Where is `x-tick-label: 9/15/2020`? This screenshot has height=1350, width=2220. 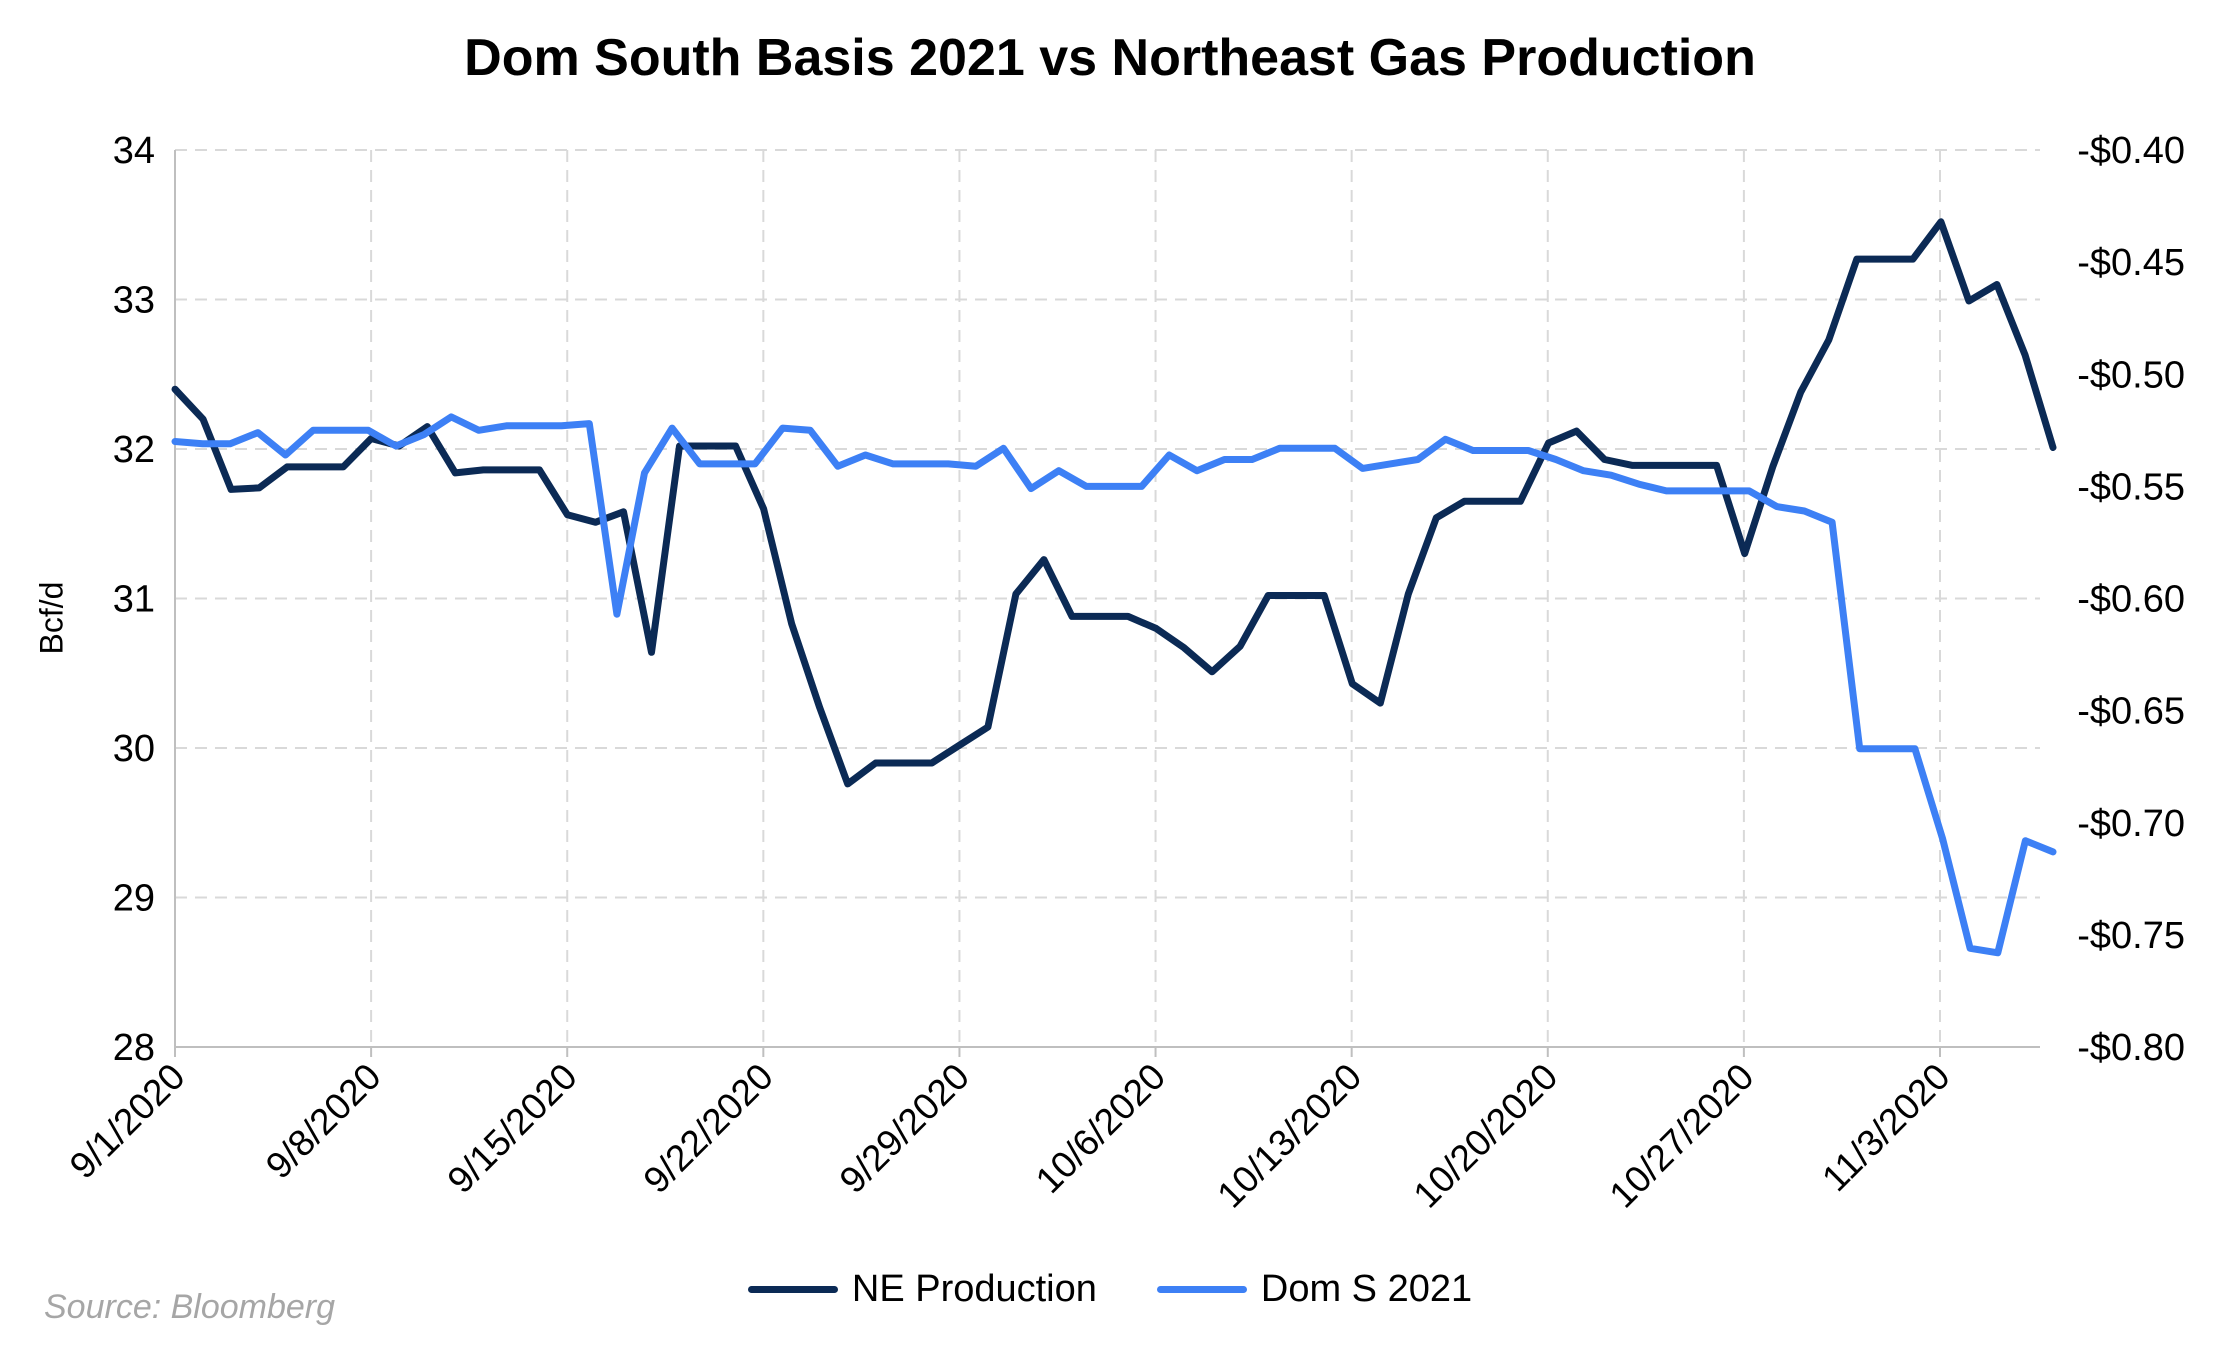 x-tick-label: 9/15/2020 is located at coordinates (511, 1128).